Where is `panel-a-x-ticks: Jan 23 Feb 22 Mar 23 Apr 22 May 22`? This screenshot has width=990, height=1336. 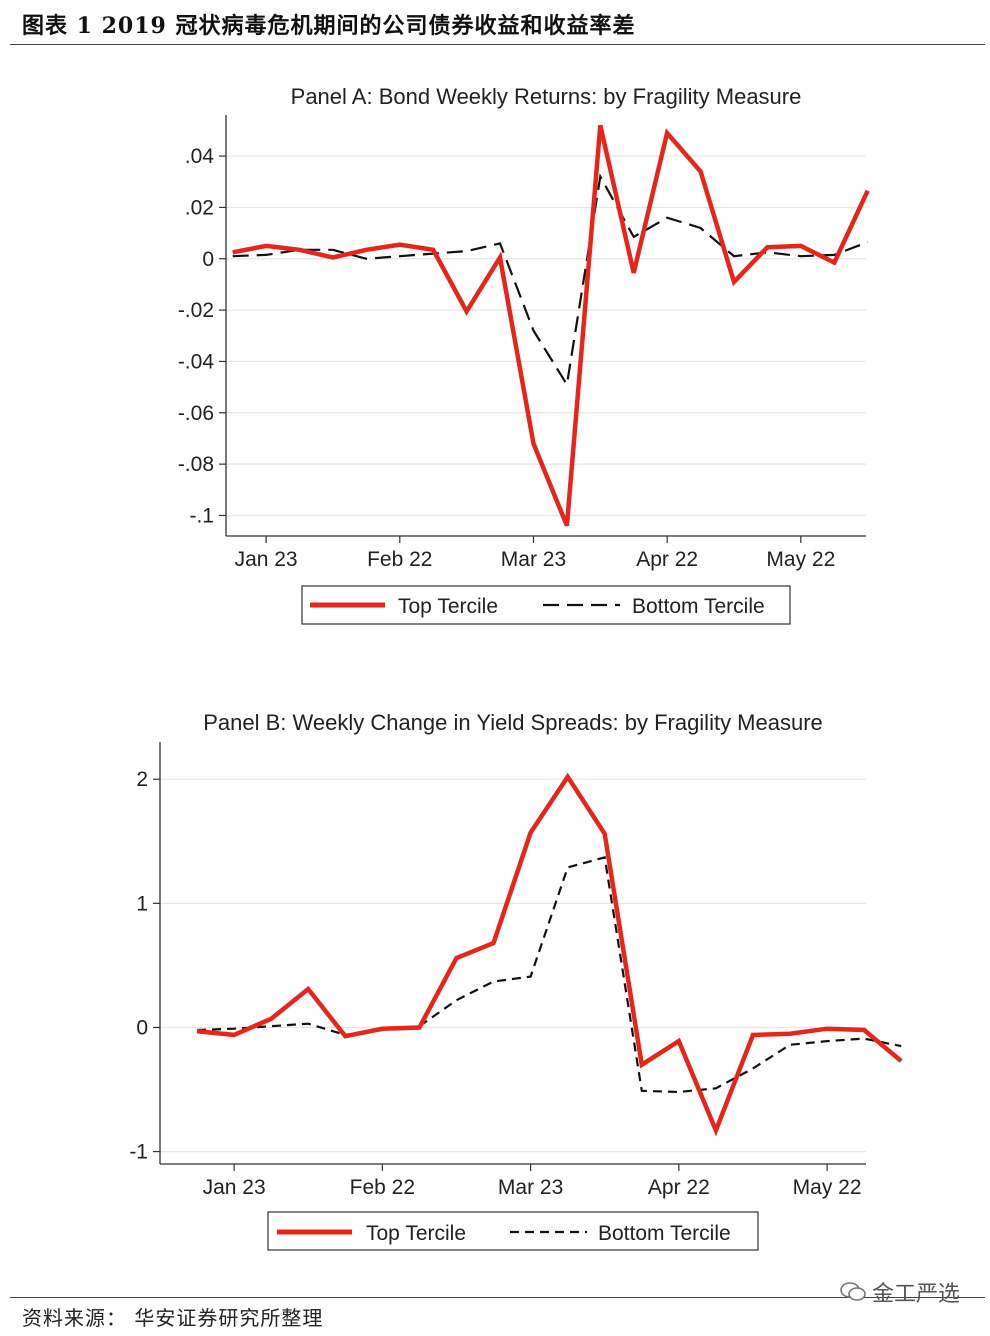
panel-a-x-ticks: Jan 23 Feb 22 Mar 23 Apr 22 May 22 is located at coordinates (535, 553).